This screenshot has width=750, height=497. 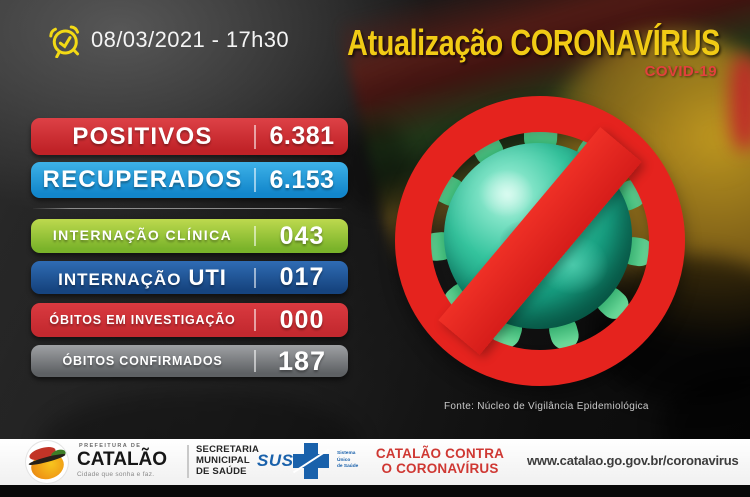 I want to click on alarm-clock-icon, so click(x=64, y=41).